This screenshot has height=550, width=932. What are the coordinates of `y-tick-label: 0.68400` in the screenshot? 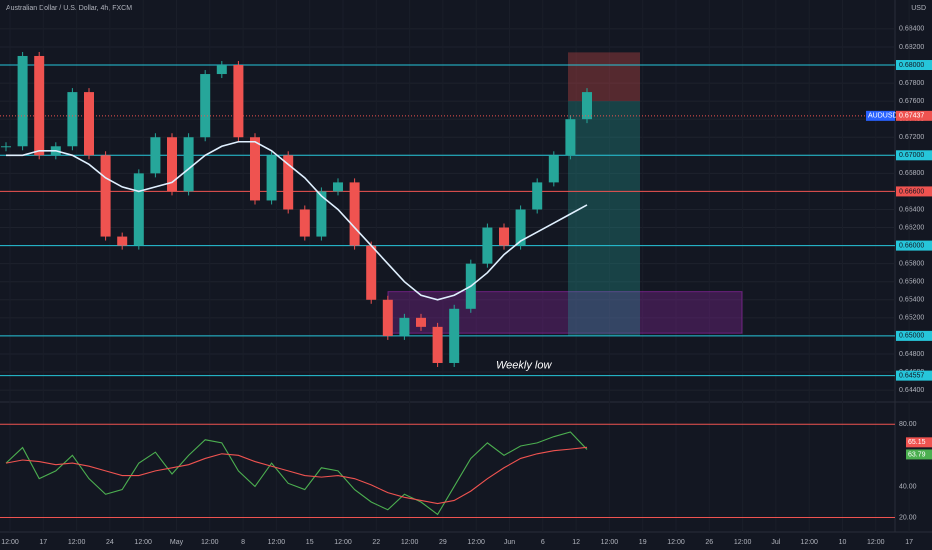 It's located at (911, 29).